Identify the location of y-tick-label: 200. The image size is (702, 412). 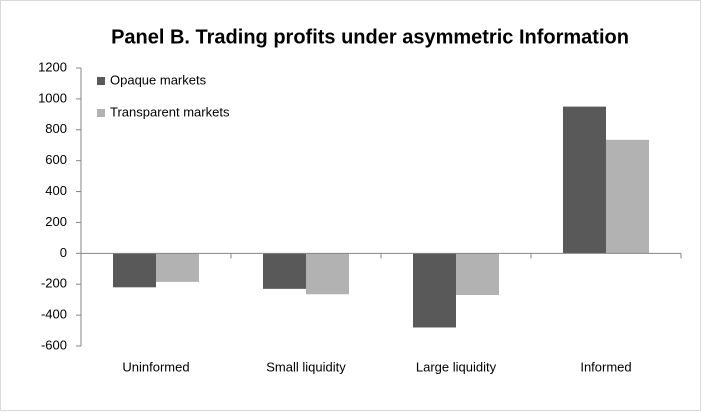
(56, 221).